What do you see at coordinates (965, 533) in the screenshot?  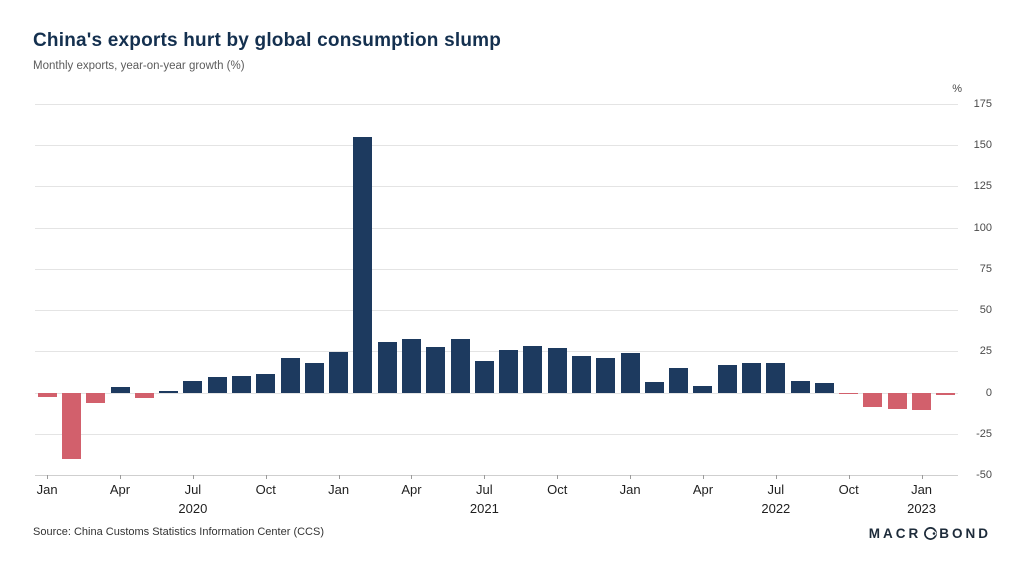 I see `macrobond-logo-text-right: BOND` at bounding box center [965, 533].